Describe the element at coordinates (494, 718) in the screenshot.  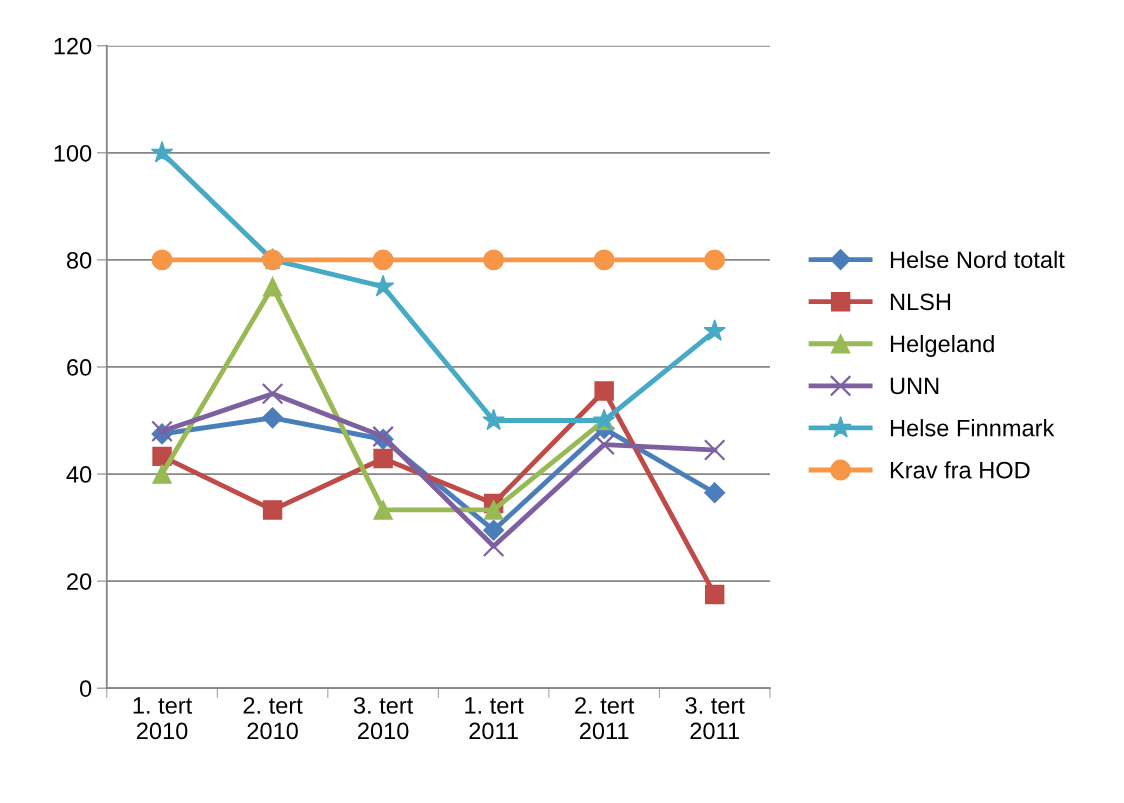
I see `x-tick-label: 1. tert 2011` at that location.